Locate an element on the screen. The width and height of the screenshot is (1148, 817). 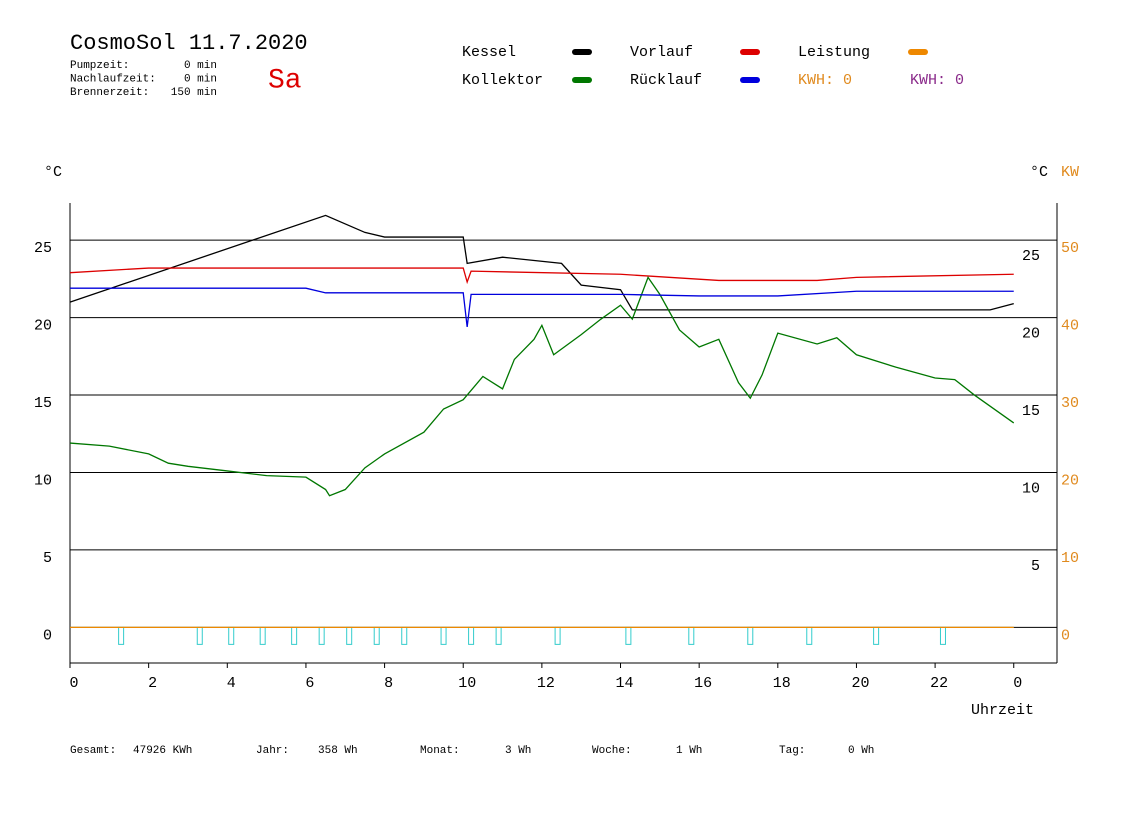
y-right-tick-label: 25 is located at coordinates (1031, 256).